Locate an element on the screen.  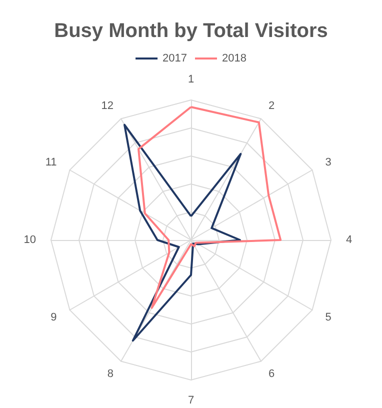
spoke-label: 4 is located at coordinates (349, 240).